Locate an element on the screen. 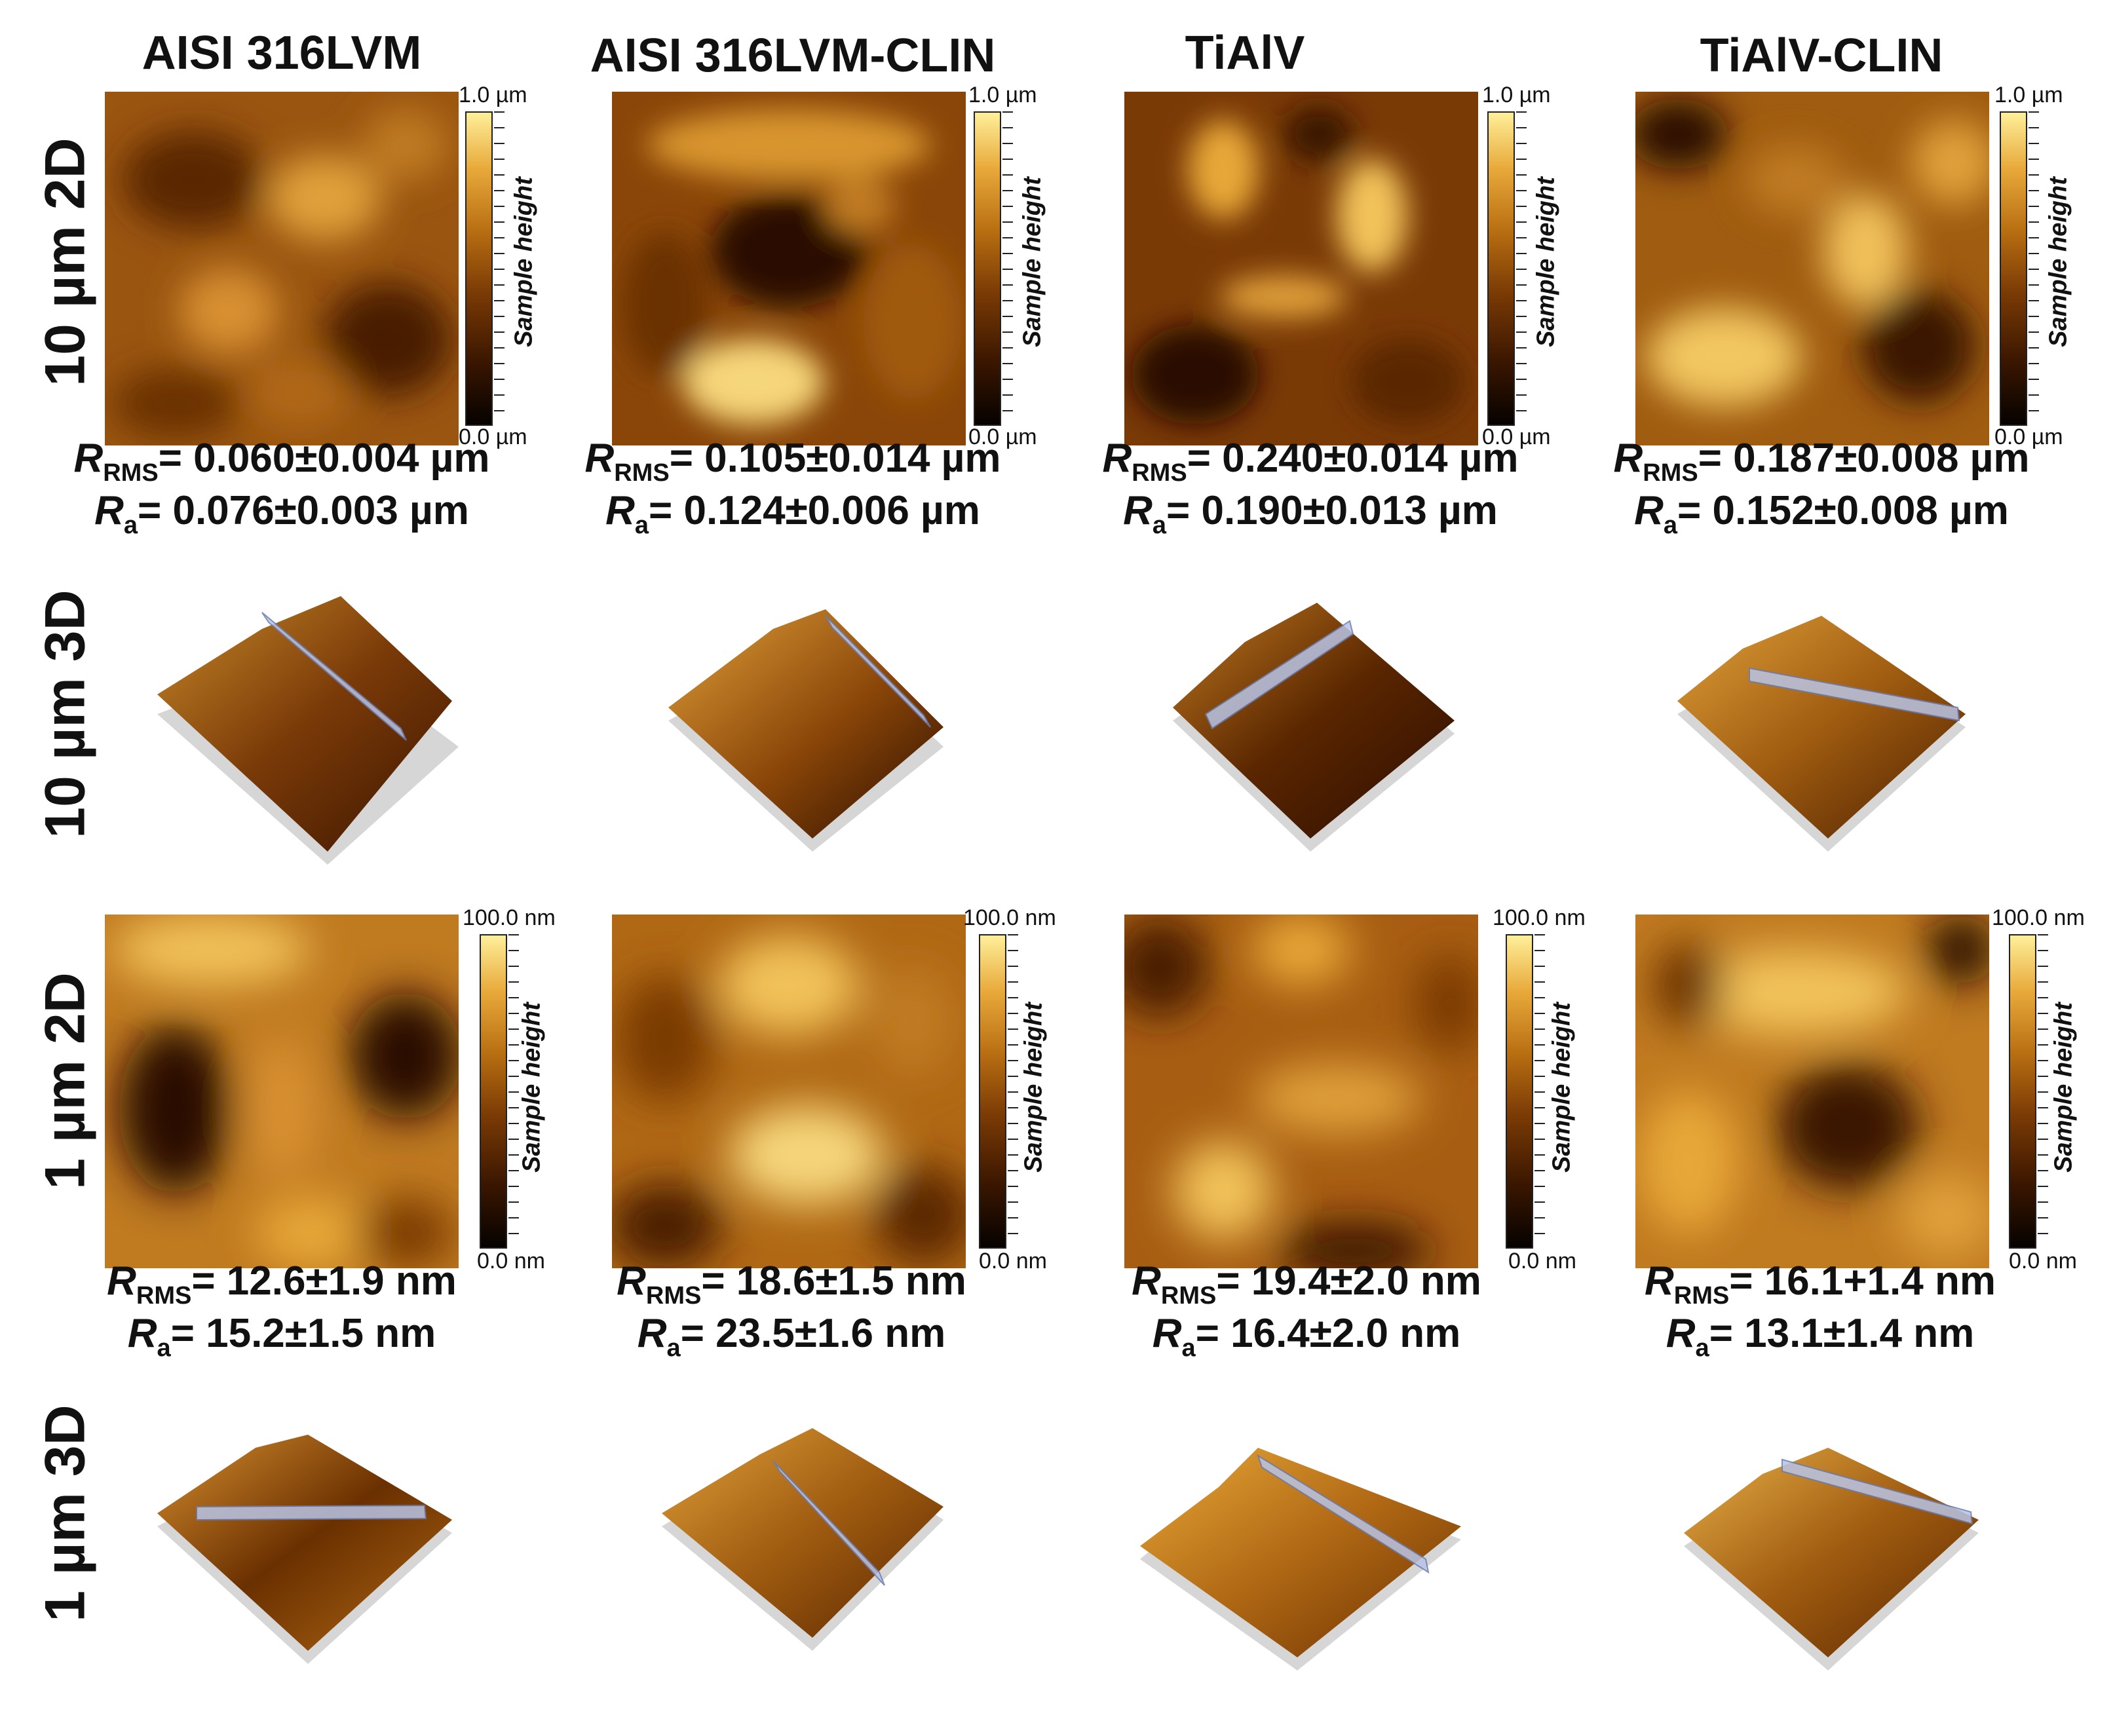  afm-3d-surface-1um-aisi-316lvm-clin is located at coordinates (845, 1572).